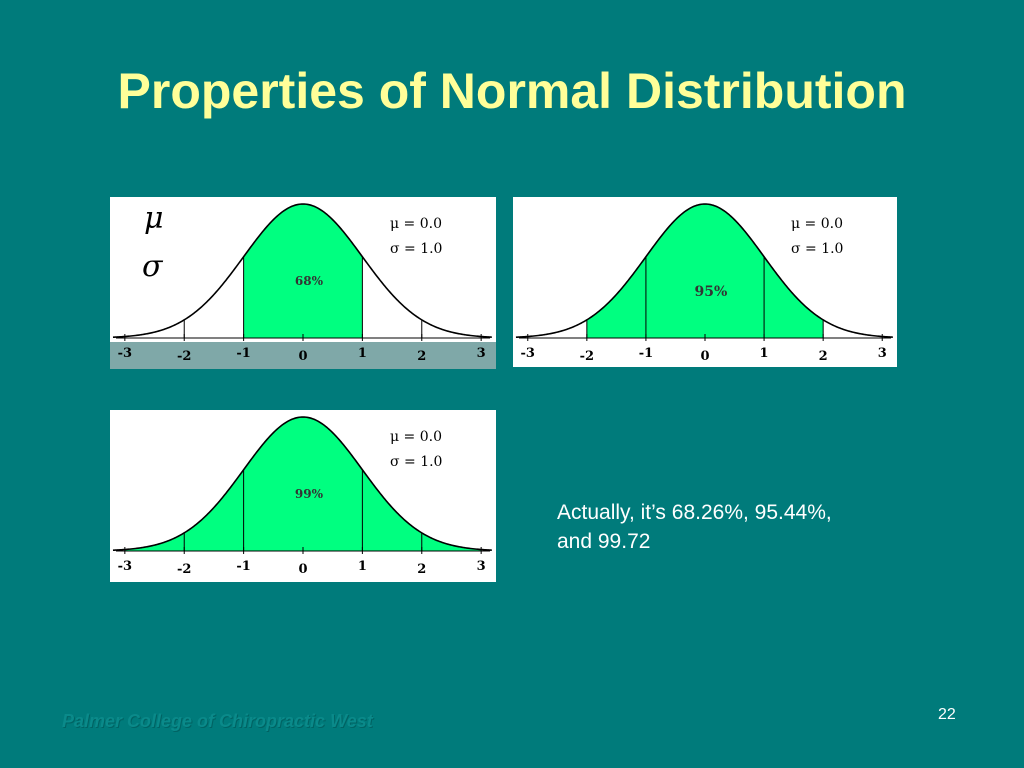  I want to click on chart-panel-95: -3 -2 -1 0 1 2 3 μ = 0.0 σ = 1.0 95%, so click(705, 282).